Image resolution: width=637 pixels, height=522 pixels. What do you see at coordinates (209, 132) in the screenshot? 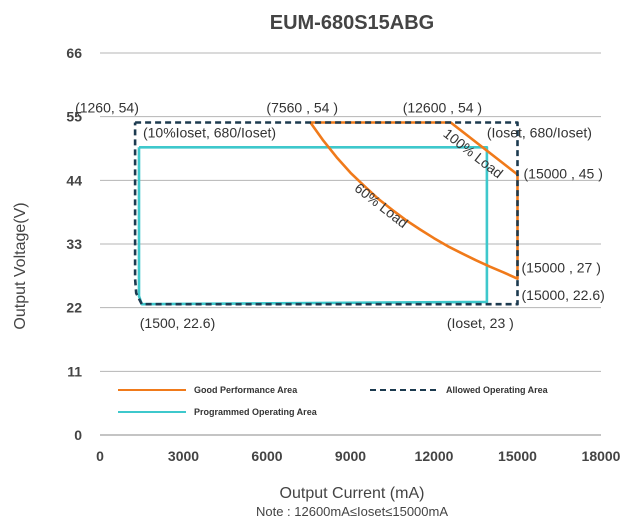
I see `annotation-label: (10%Ioset, 680/Ioset)` at bounding box center [209, 132].